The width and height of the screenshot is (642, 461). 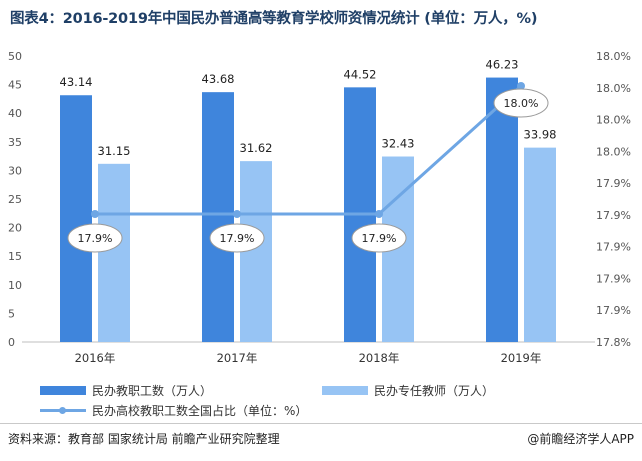 I want to click on bar-value-label: 31.15, so click(x=114, y=151).